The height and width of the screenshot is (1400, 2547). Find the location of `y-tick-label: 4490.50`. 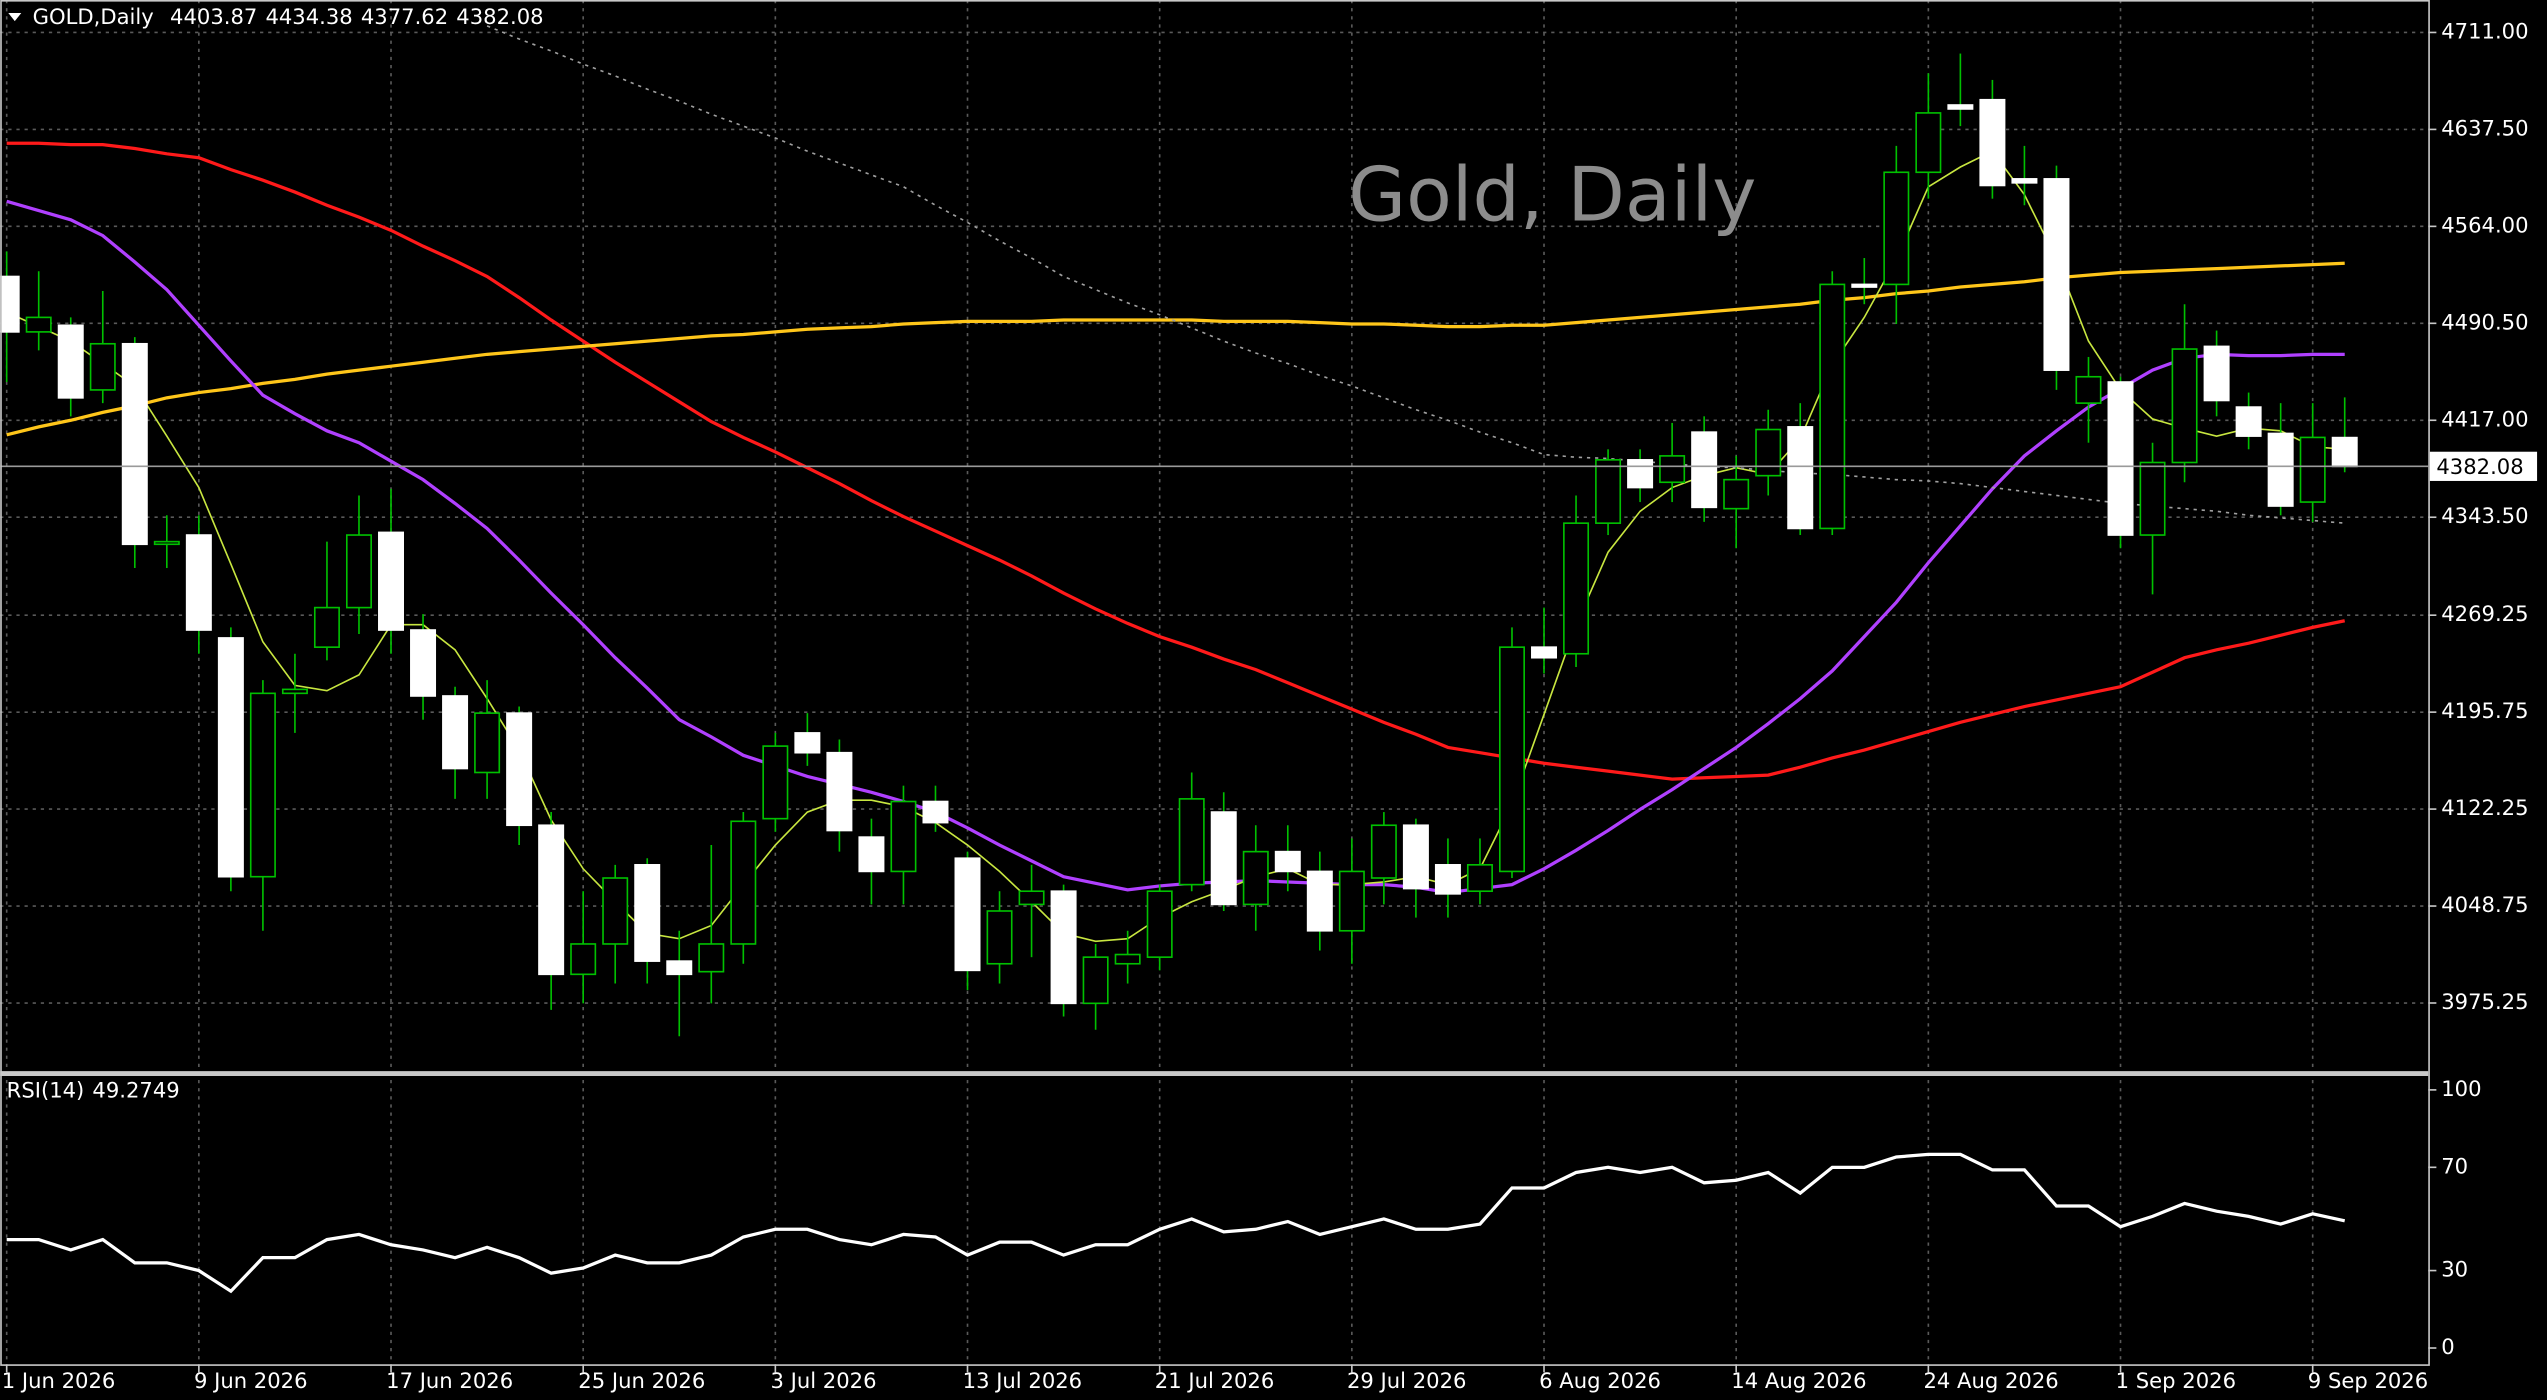

y-tick-label: 4490.50 is located at coordinates (2484, 321).